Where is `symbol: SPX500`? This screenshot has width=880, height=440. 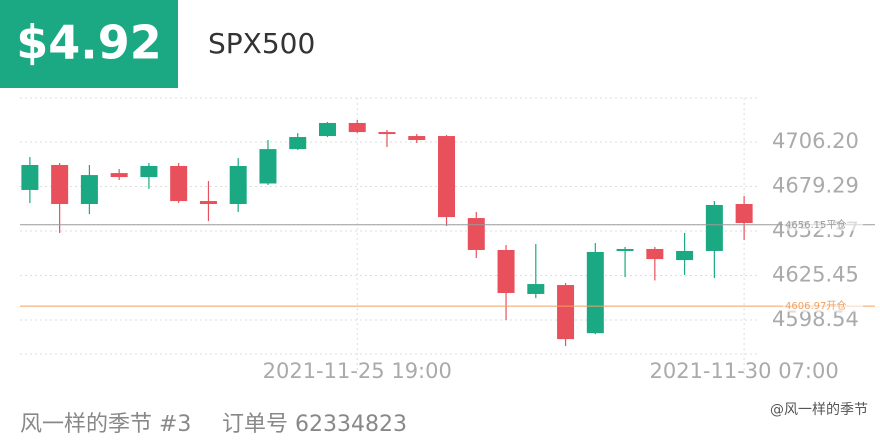
symbol: SPX500 is located at coordinates (261, 43).